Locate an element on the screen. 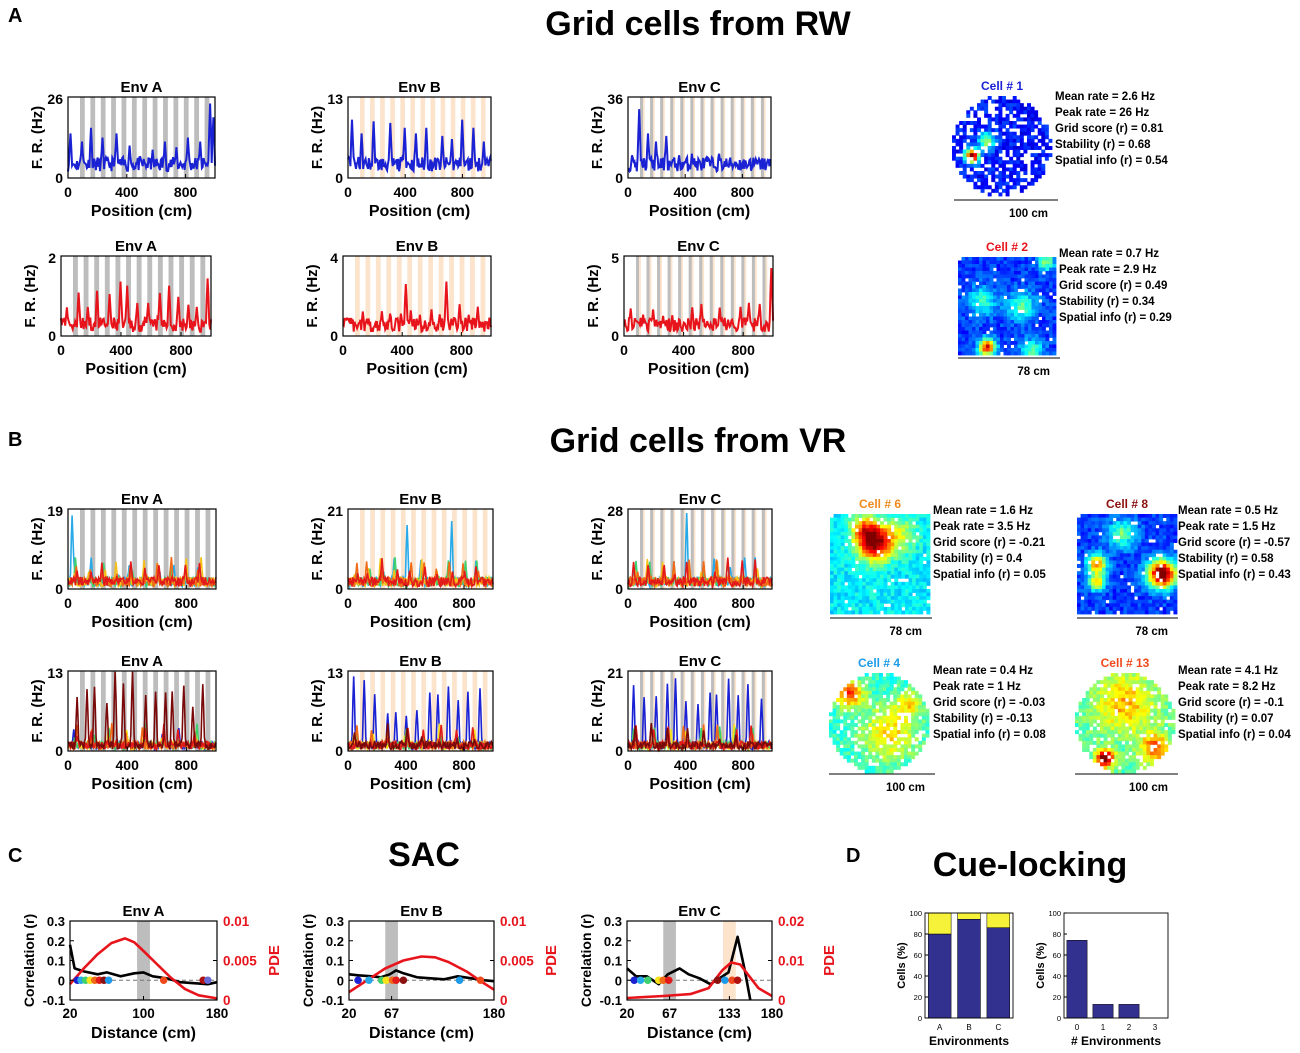 The width and height of the screenshot is (1300, 1053). x-tick-label: 800 is located at coordinates (181, 350).